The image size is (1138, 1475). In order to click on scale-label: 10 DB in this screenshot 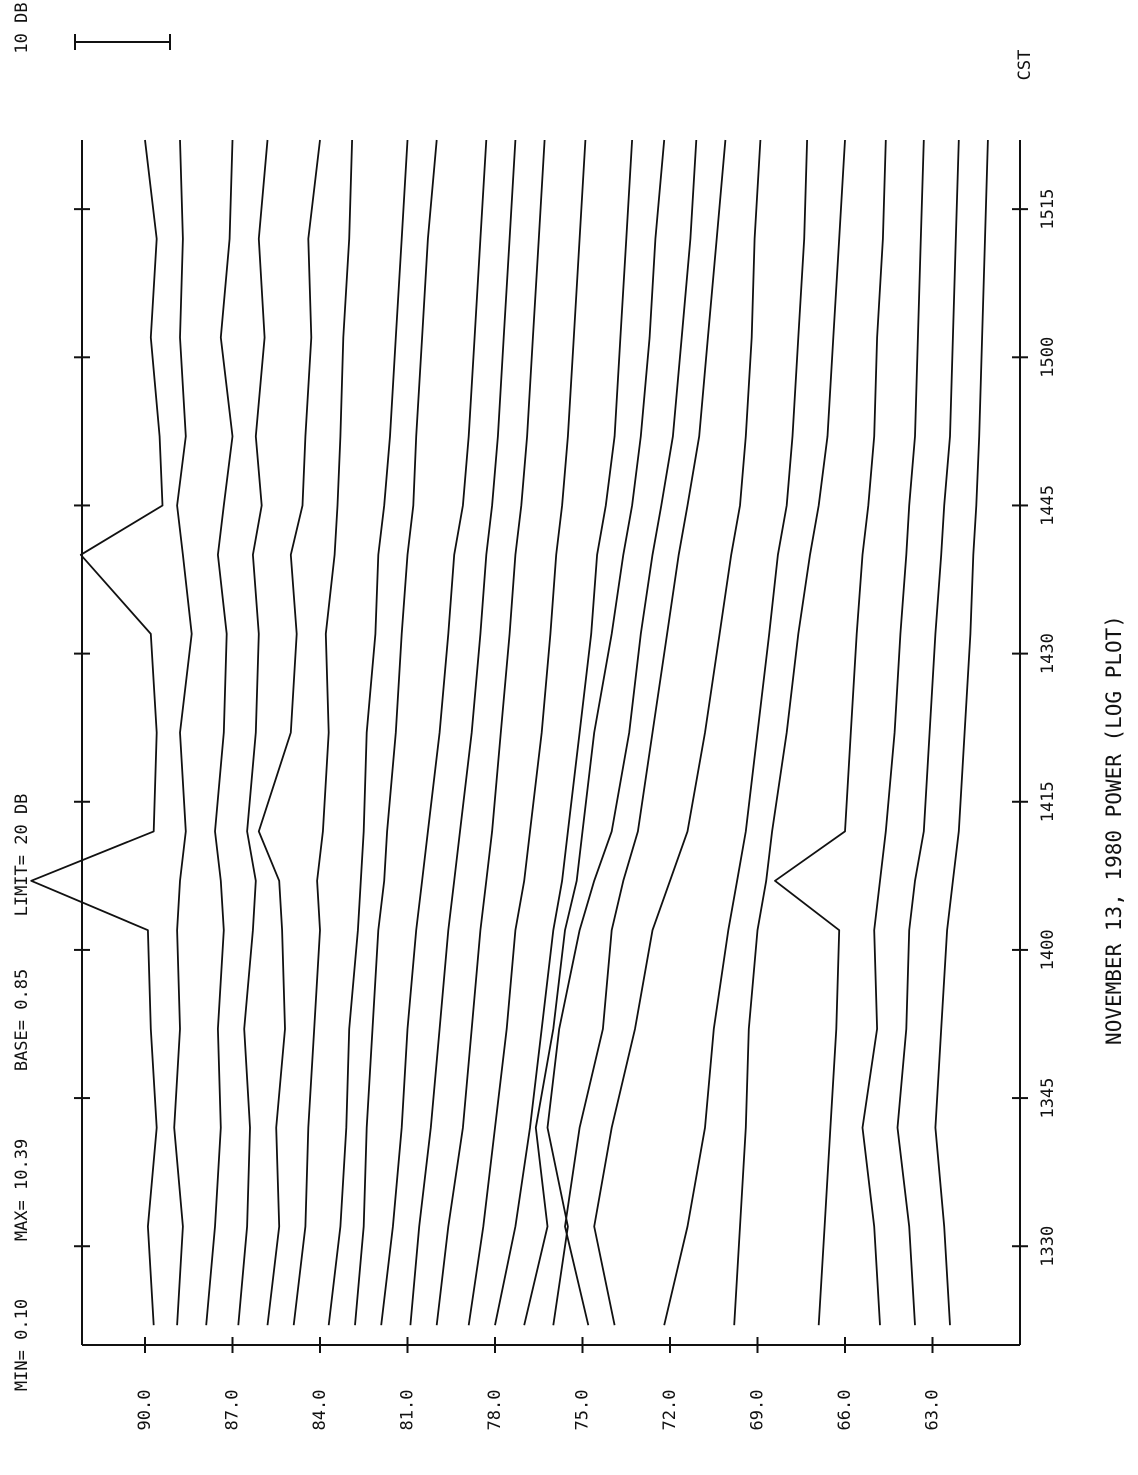, I will do `click(22, 27)`.